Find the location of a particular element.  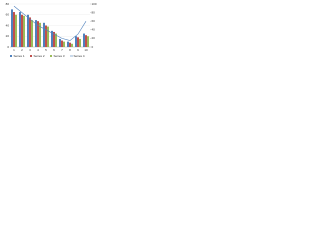

legend-label: Series 2 is located at coordinates (39, 56).